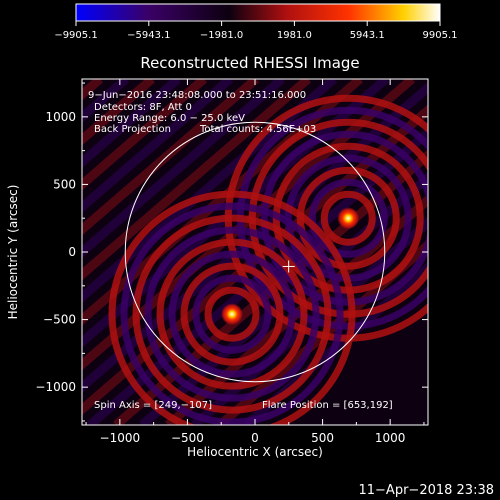 Image resolution: width=500 pixels, height=500 pixels. What do you see at coordinates (72, 252) in the screenshot?
I see `y-tick-label: 0` at bounding box center [72, 252].